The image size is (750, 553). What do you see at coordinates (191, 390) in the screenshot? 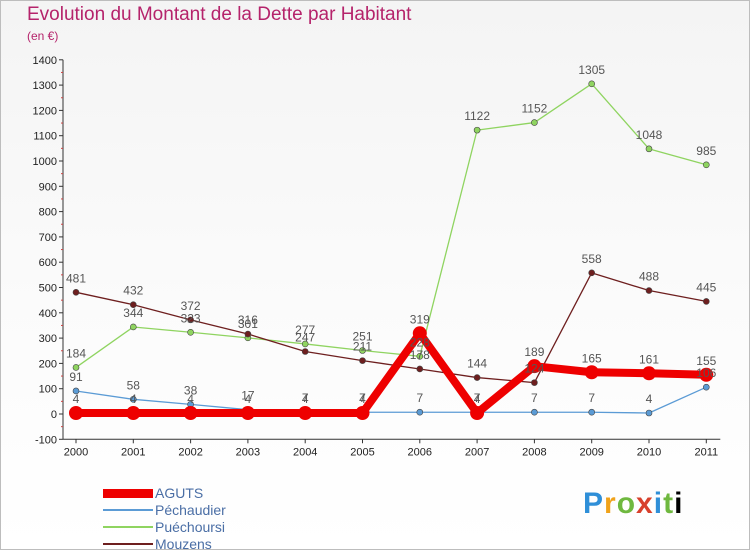
I see `data-label: 38` at bounding box center [191, 390].